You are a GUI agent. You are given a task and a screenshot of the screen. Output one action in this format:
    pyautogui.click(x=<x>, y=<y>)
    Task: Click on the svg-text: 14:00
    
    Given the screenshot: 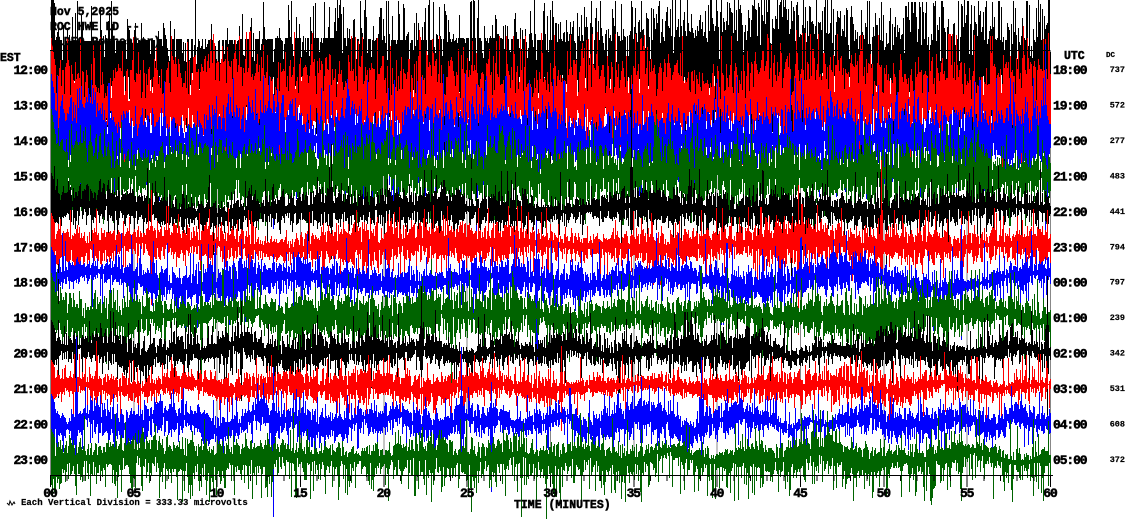 What is the action you would take?
    pyautogui.click(x=30, y=141)
    